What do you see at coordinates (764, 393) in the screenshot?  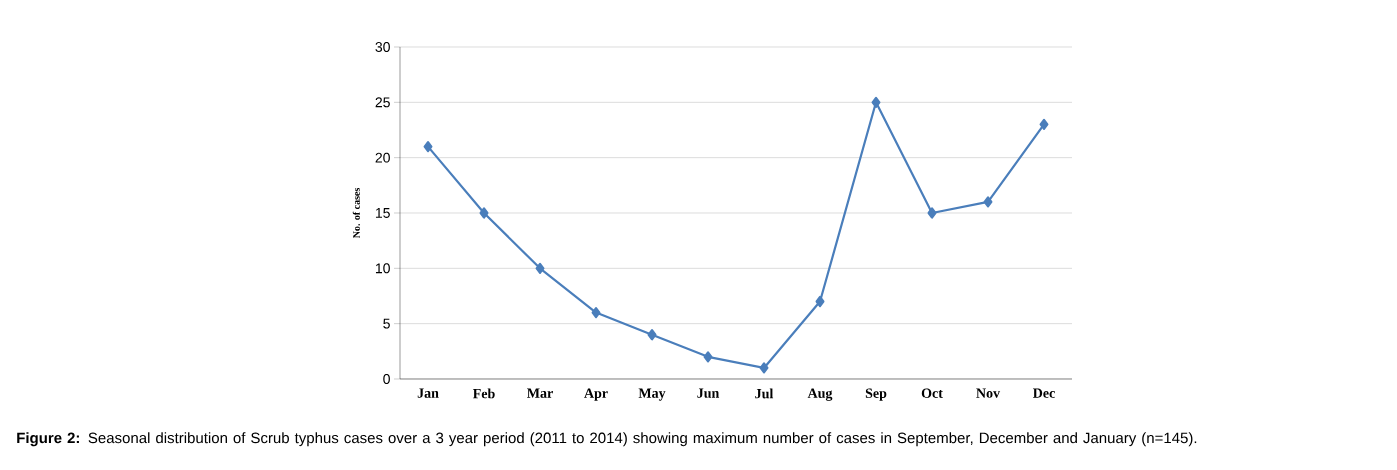 I see `x-tick-label: Jul` at bounding box center [764, 393].